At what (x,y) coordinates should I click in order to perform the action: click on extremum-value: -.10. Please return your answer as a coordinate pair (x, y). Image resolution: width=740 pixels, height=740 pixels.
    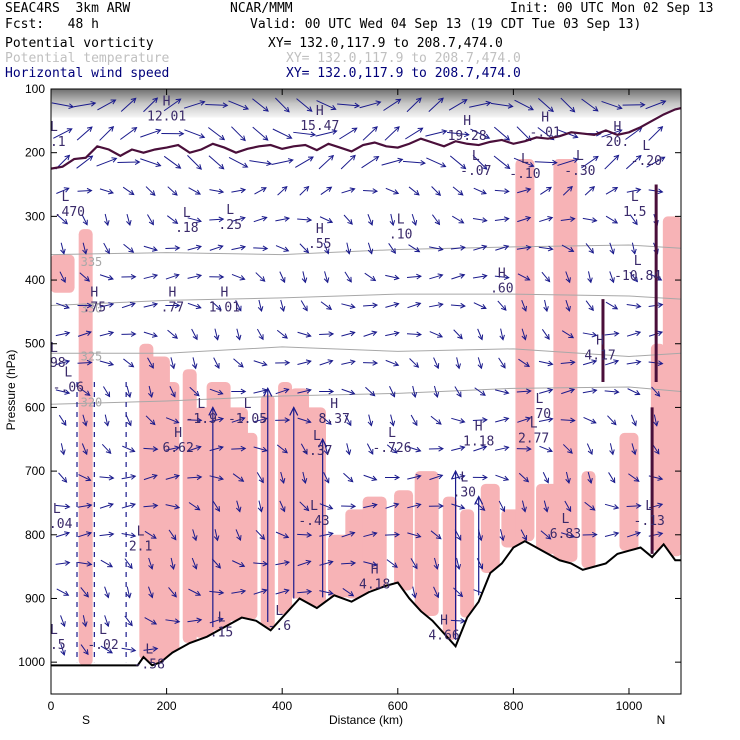
    Looking at the image, I should click on (524, 174).